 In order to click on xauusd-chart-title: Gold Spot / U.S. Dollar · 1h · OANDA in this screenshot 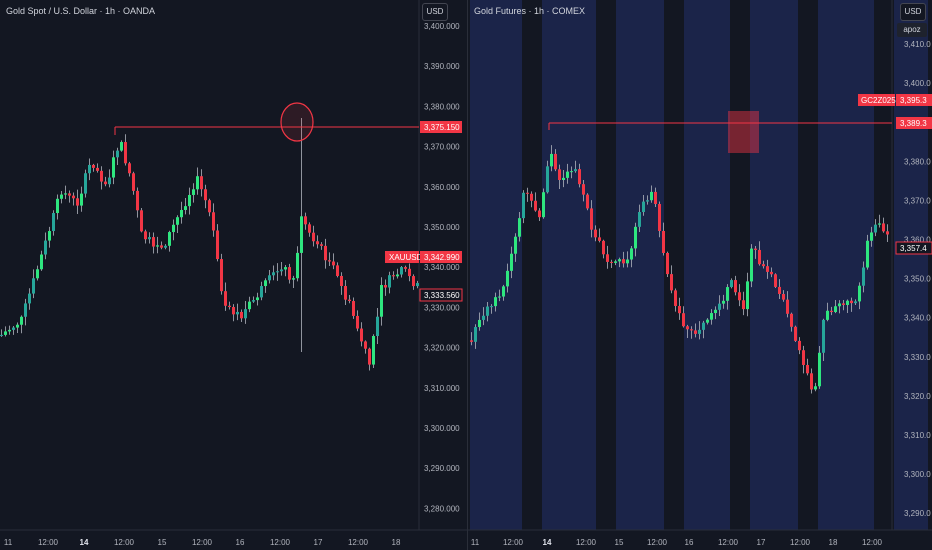, I will do `click(81, 11)`.